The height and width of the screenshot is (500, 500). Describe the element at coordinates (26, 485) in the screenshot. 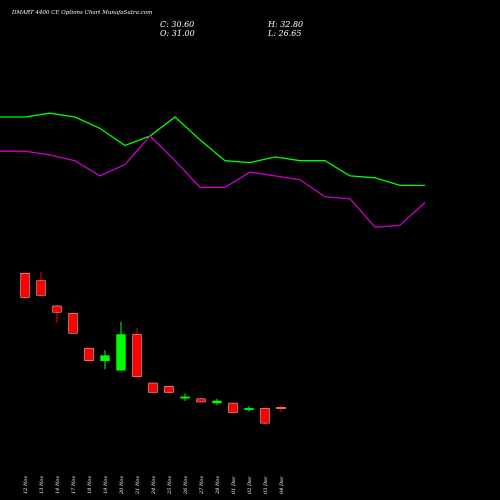

I see `x-tick-label: 12 Nov` at that location.